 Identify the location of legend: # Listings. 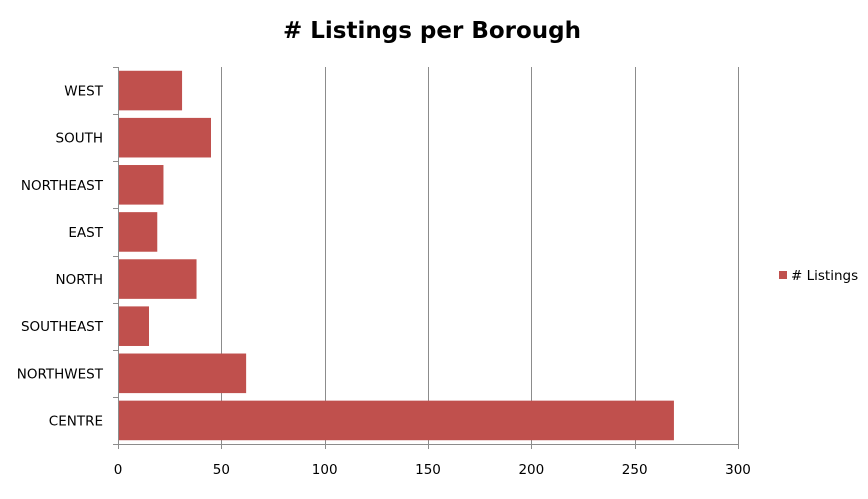
(818, 276).